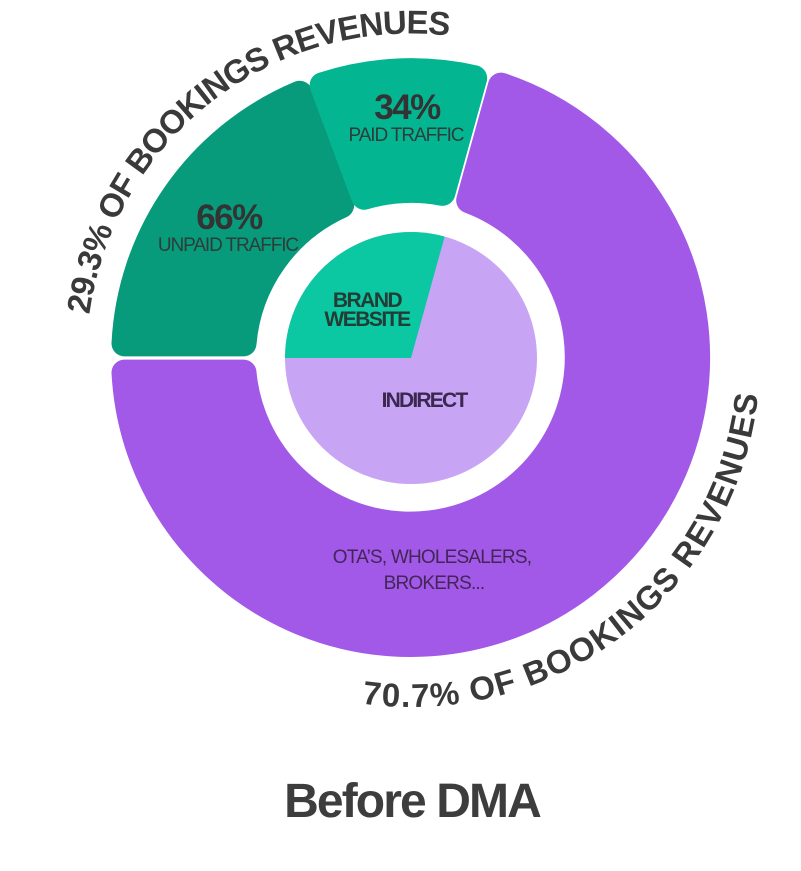 The height and width of the screenshot is (871, 801). Describe the element at coordinates (406, 135) in the screenshot. I see `svg-text: PAID TRAFFIC` at that location.